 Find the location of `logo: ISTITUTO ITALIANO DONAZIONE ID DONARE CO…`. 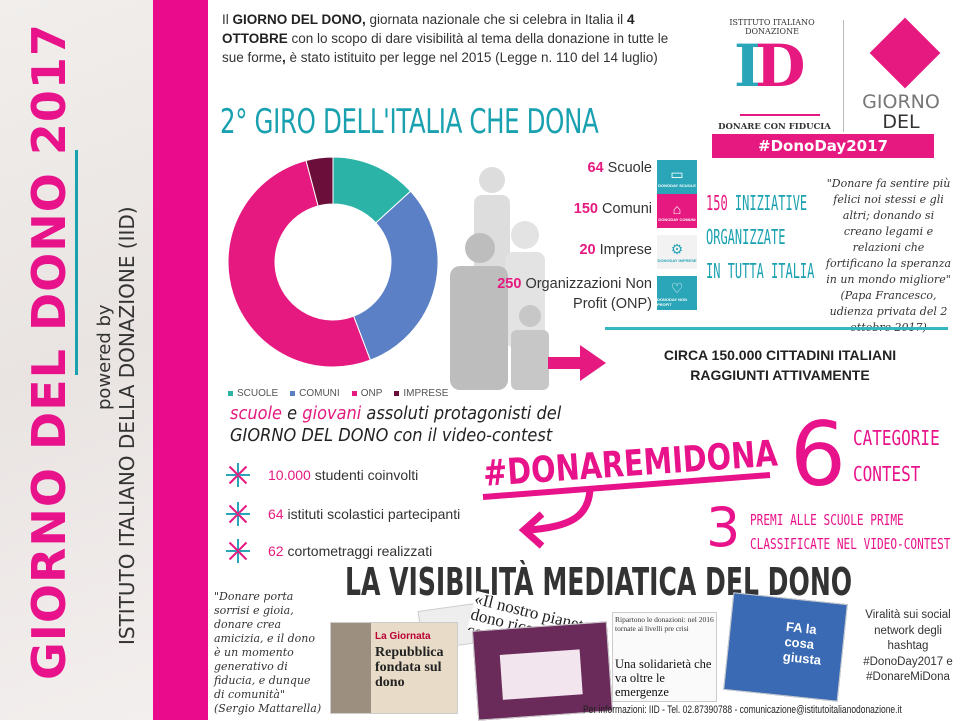

logo: ISTITUTO ITALIANO DONAZIONE ID DONARE CO… is located at coordinates (829, 85).